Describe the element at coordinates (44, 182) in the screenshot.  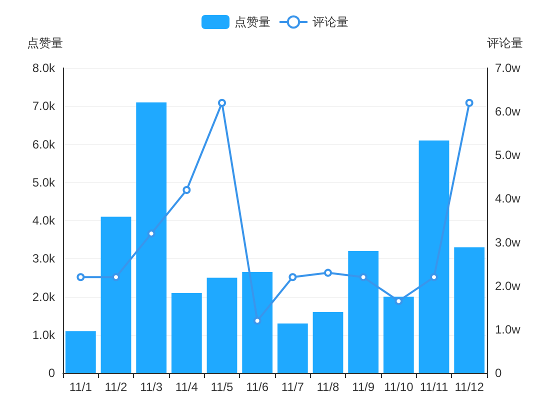
I see `y-tick-label: 5.0k` at that location.